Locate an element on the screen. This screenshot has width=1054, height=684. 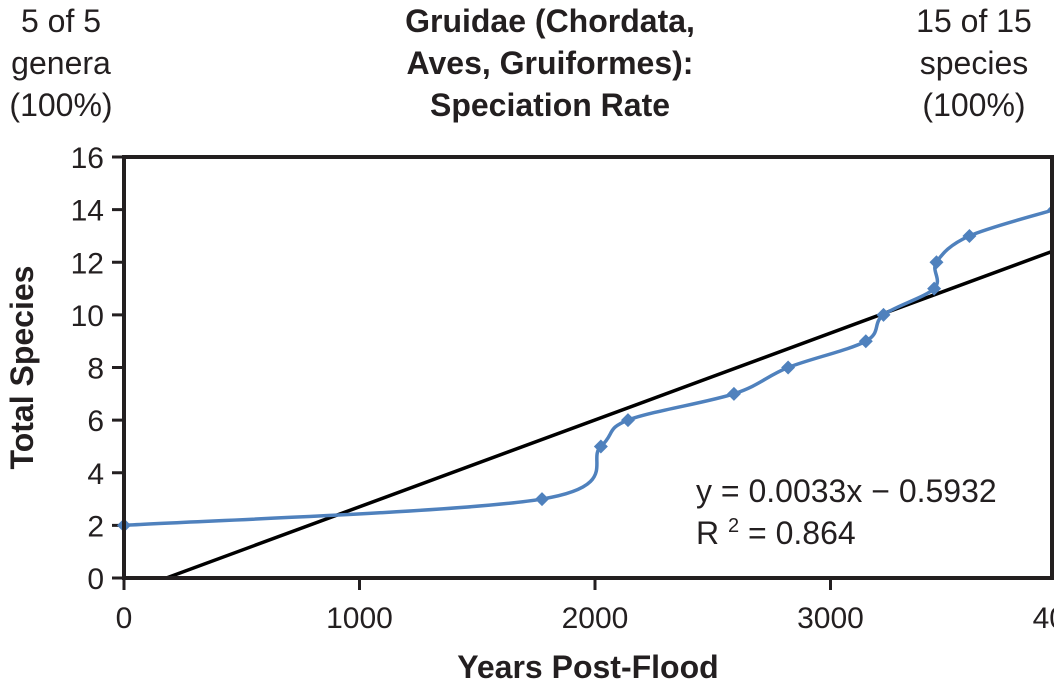
x-axis-title: Years Post-Flood is located at coordinates (587, 666).